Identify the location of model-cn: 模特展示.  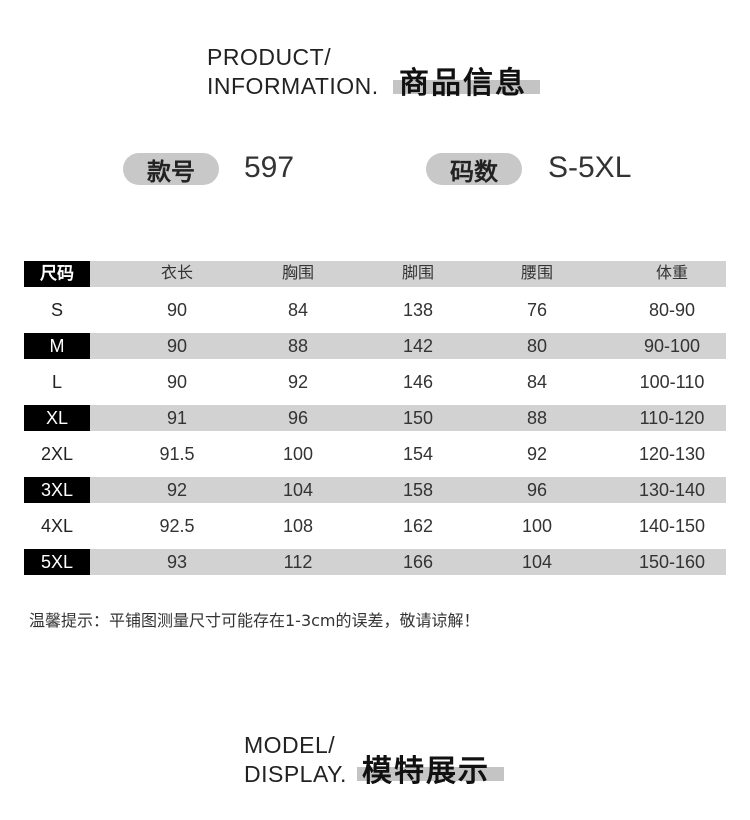
(426, 771).